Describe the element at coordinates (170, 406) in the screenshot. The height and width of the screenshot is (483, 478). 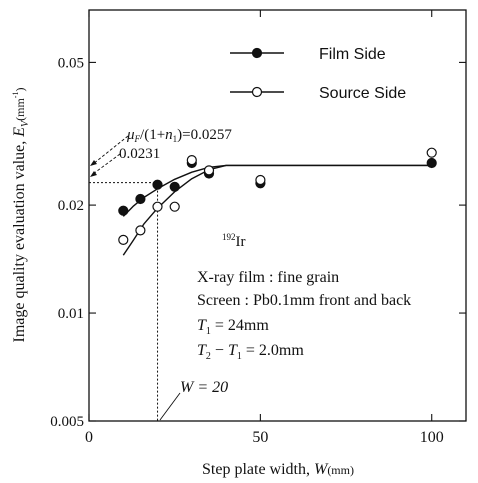
I see `arrow-w20-leader` at that location.